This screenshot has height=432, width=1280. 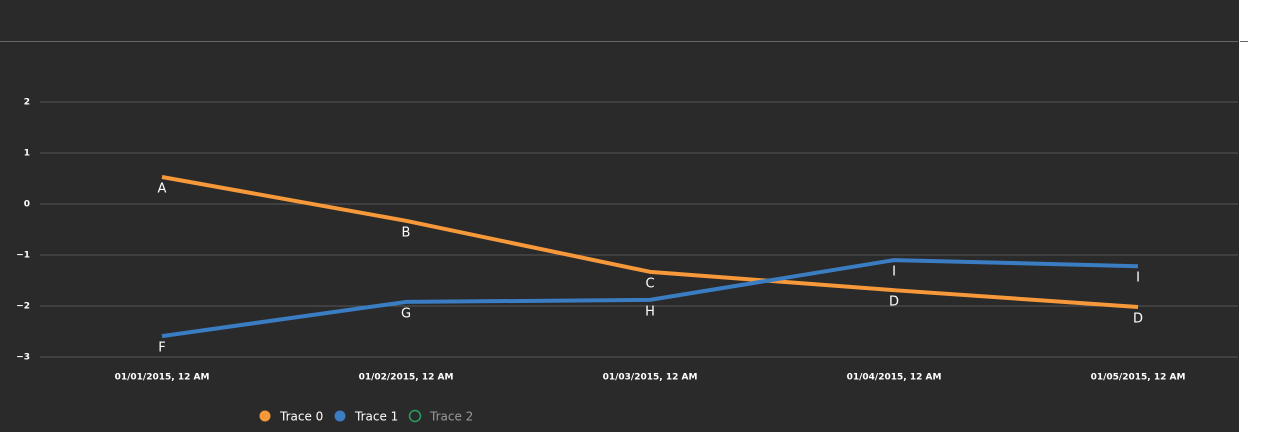 What do you see at coordinates (650, 311) in the screenshot?
I see `point-label: H` at bounding box center [650, 311].